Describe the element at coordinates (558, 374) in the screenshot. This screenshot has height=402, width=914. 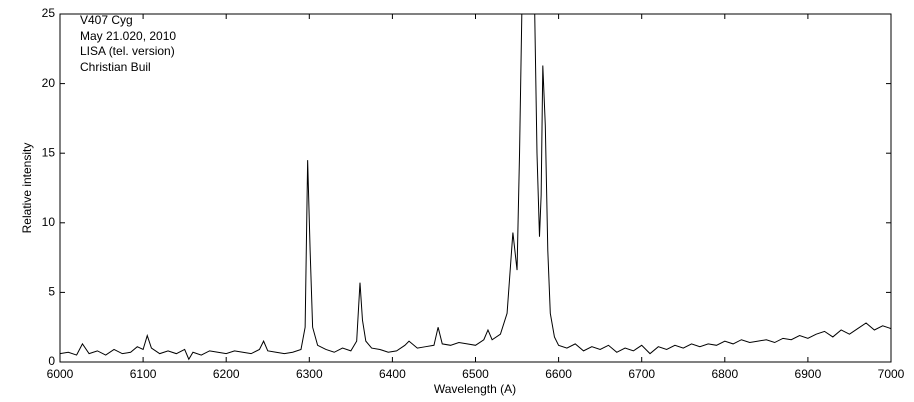
I see `x-tick-label: 6600` at that location.